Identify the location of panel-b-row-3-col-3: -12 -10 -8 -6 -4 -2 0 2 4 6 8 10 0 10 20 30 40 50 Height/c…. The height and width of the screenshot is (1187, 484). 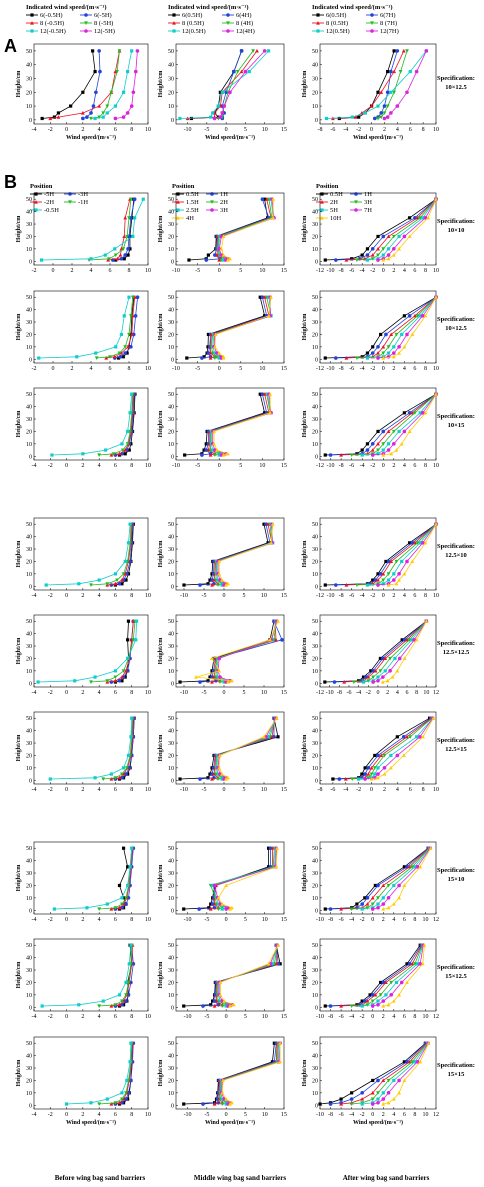
(370, 428).